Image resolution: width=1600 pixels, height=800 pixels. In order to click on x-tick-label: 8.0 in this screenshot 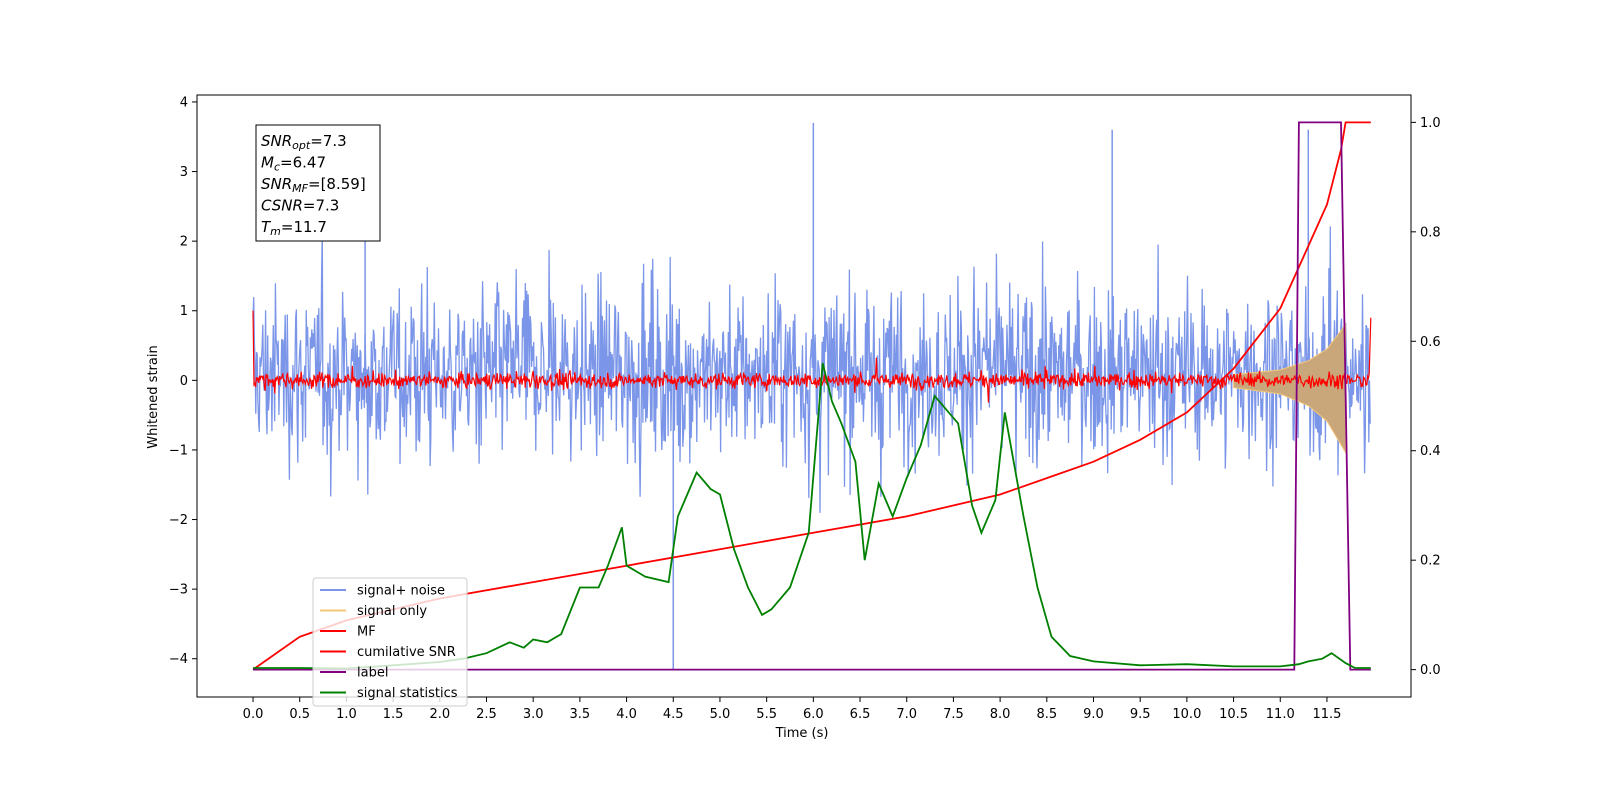, I will do `click(1000, 714)`.